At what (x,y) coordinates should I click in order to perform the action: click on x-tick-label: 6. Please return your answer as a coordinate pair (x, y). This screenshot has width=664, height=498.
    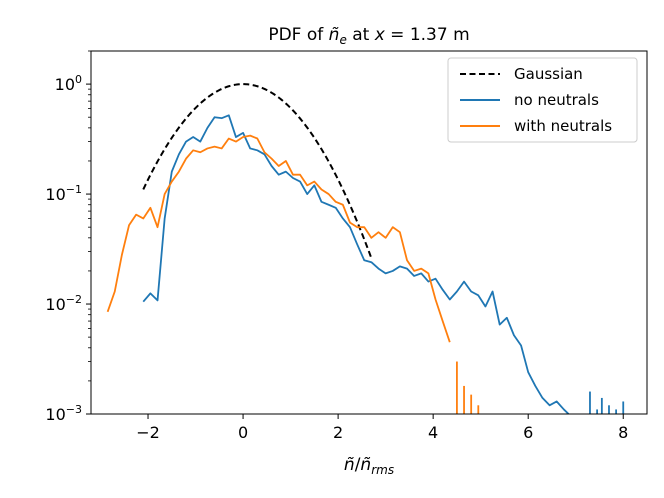
    Looking at the image, I should click on (528, 432).